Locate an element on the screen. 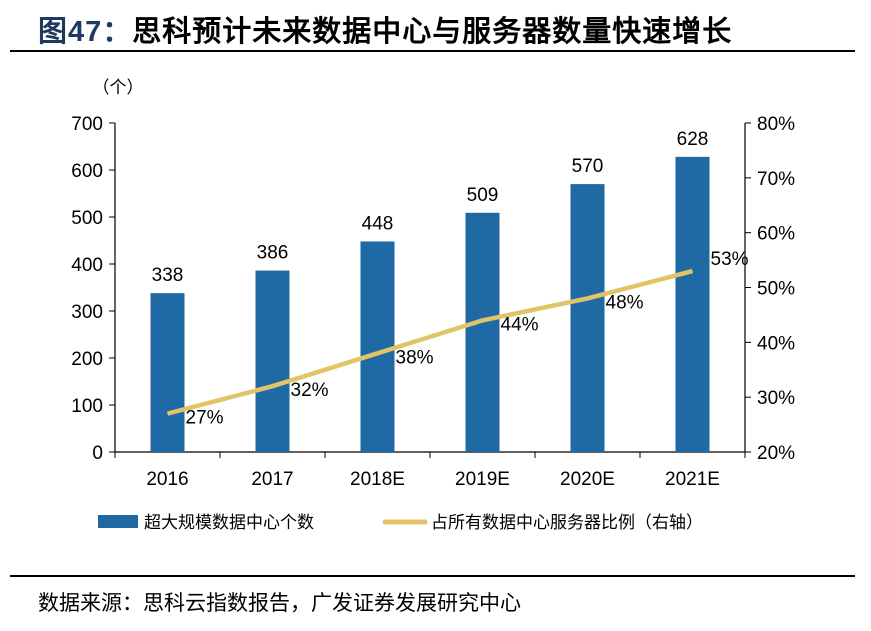 This screenshot has height=631, width=871. ratio-line is located at coordinates (430, 342).